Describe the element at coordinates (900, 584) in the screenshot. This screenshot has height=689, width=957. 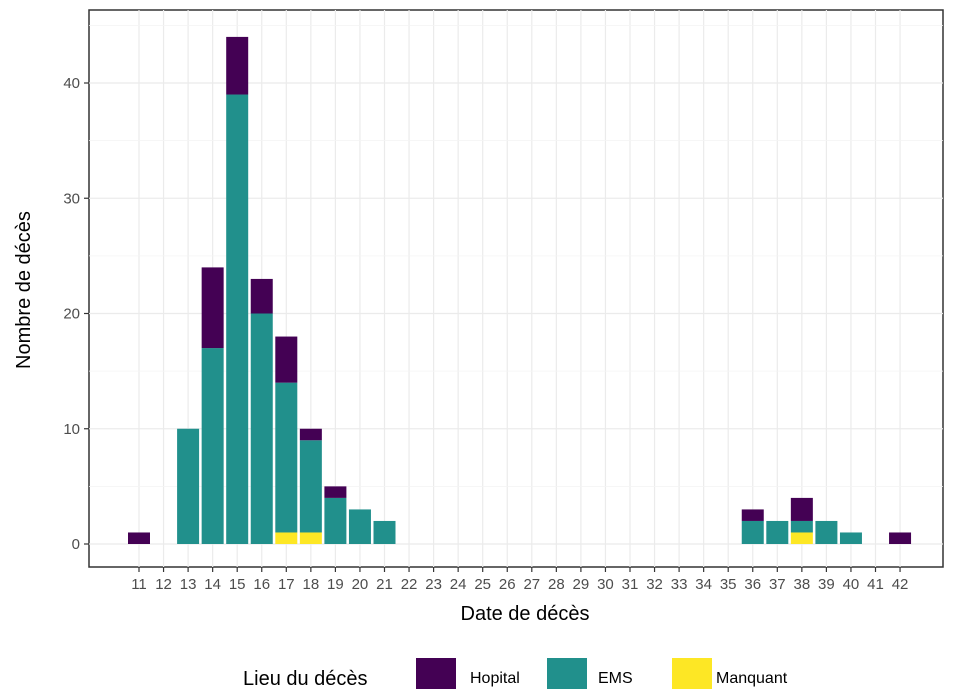
I see `x-tick-label: 42` at that location.